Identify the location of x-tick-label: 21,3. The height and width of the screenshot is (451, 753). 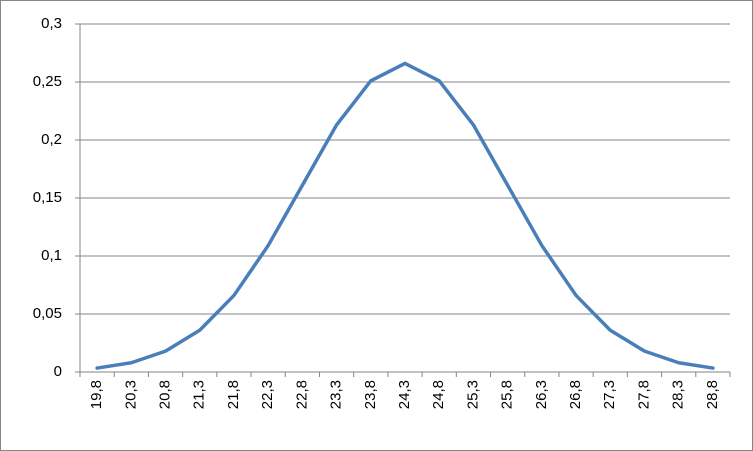
(199, 394).